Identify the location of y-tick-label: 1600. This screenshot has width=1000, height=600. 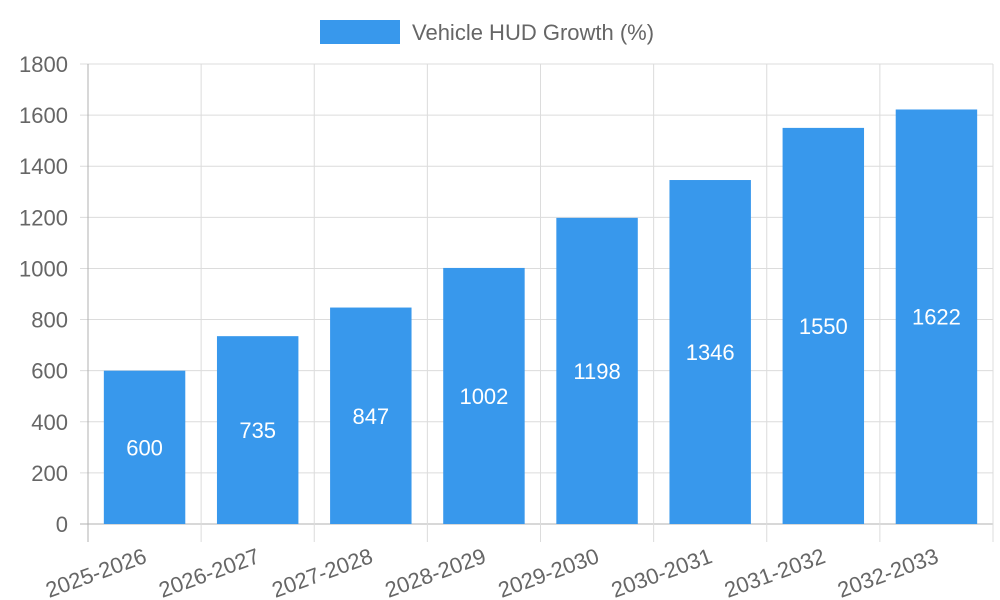
(43, 115).